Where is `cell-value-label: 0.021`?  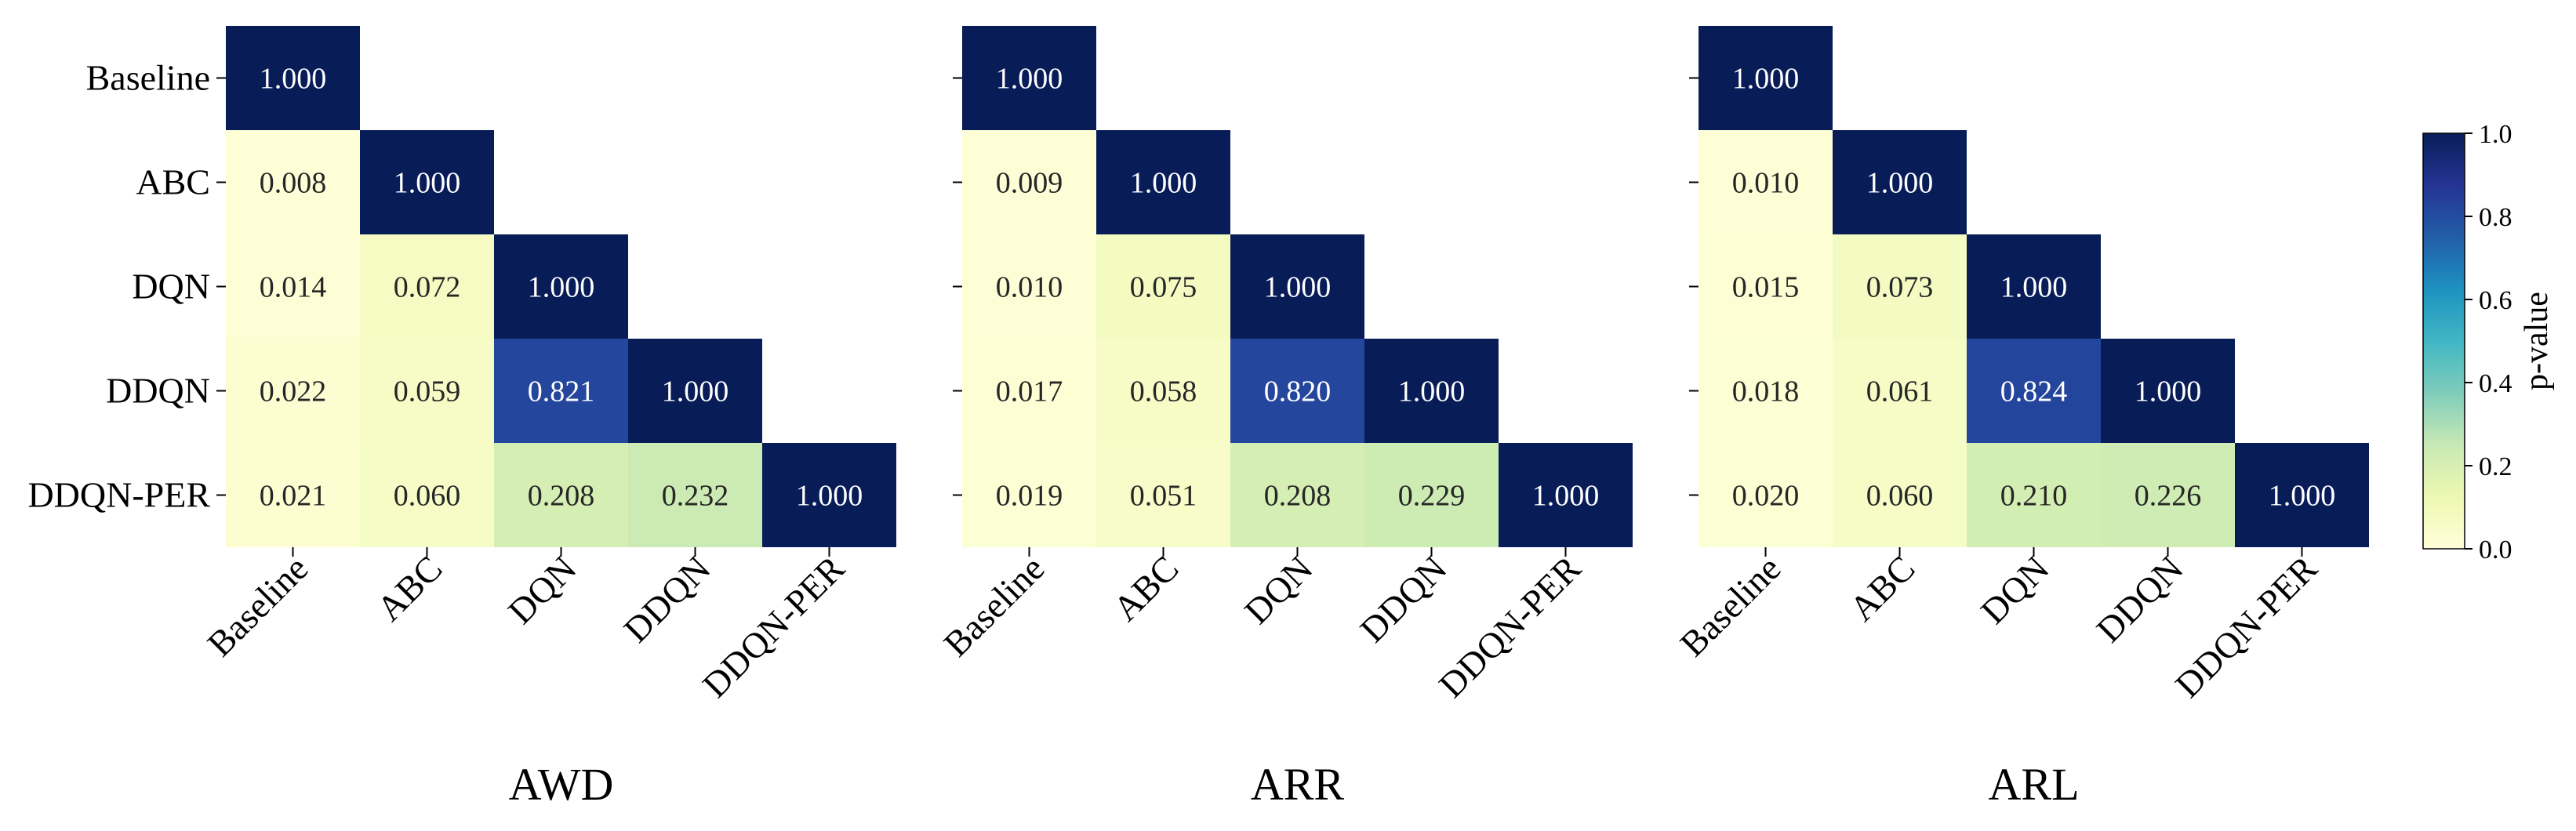
cell-value-label: 0.021 is located at coordinates (293, 497).